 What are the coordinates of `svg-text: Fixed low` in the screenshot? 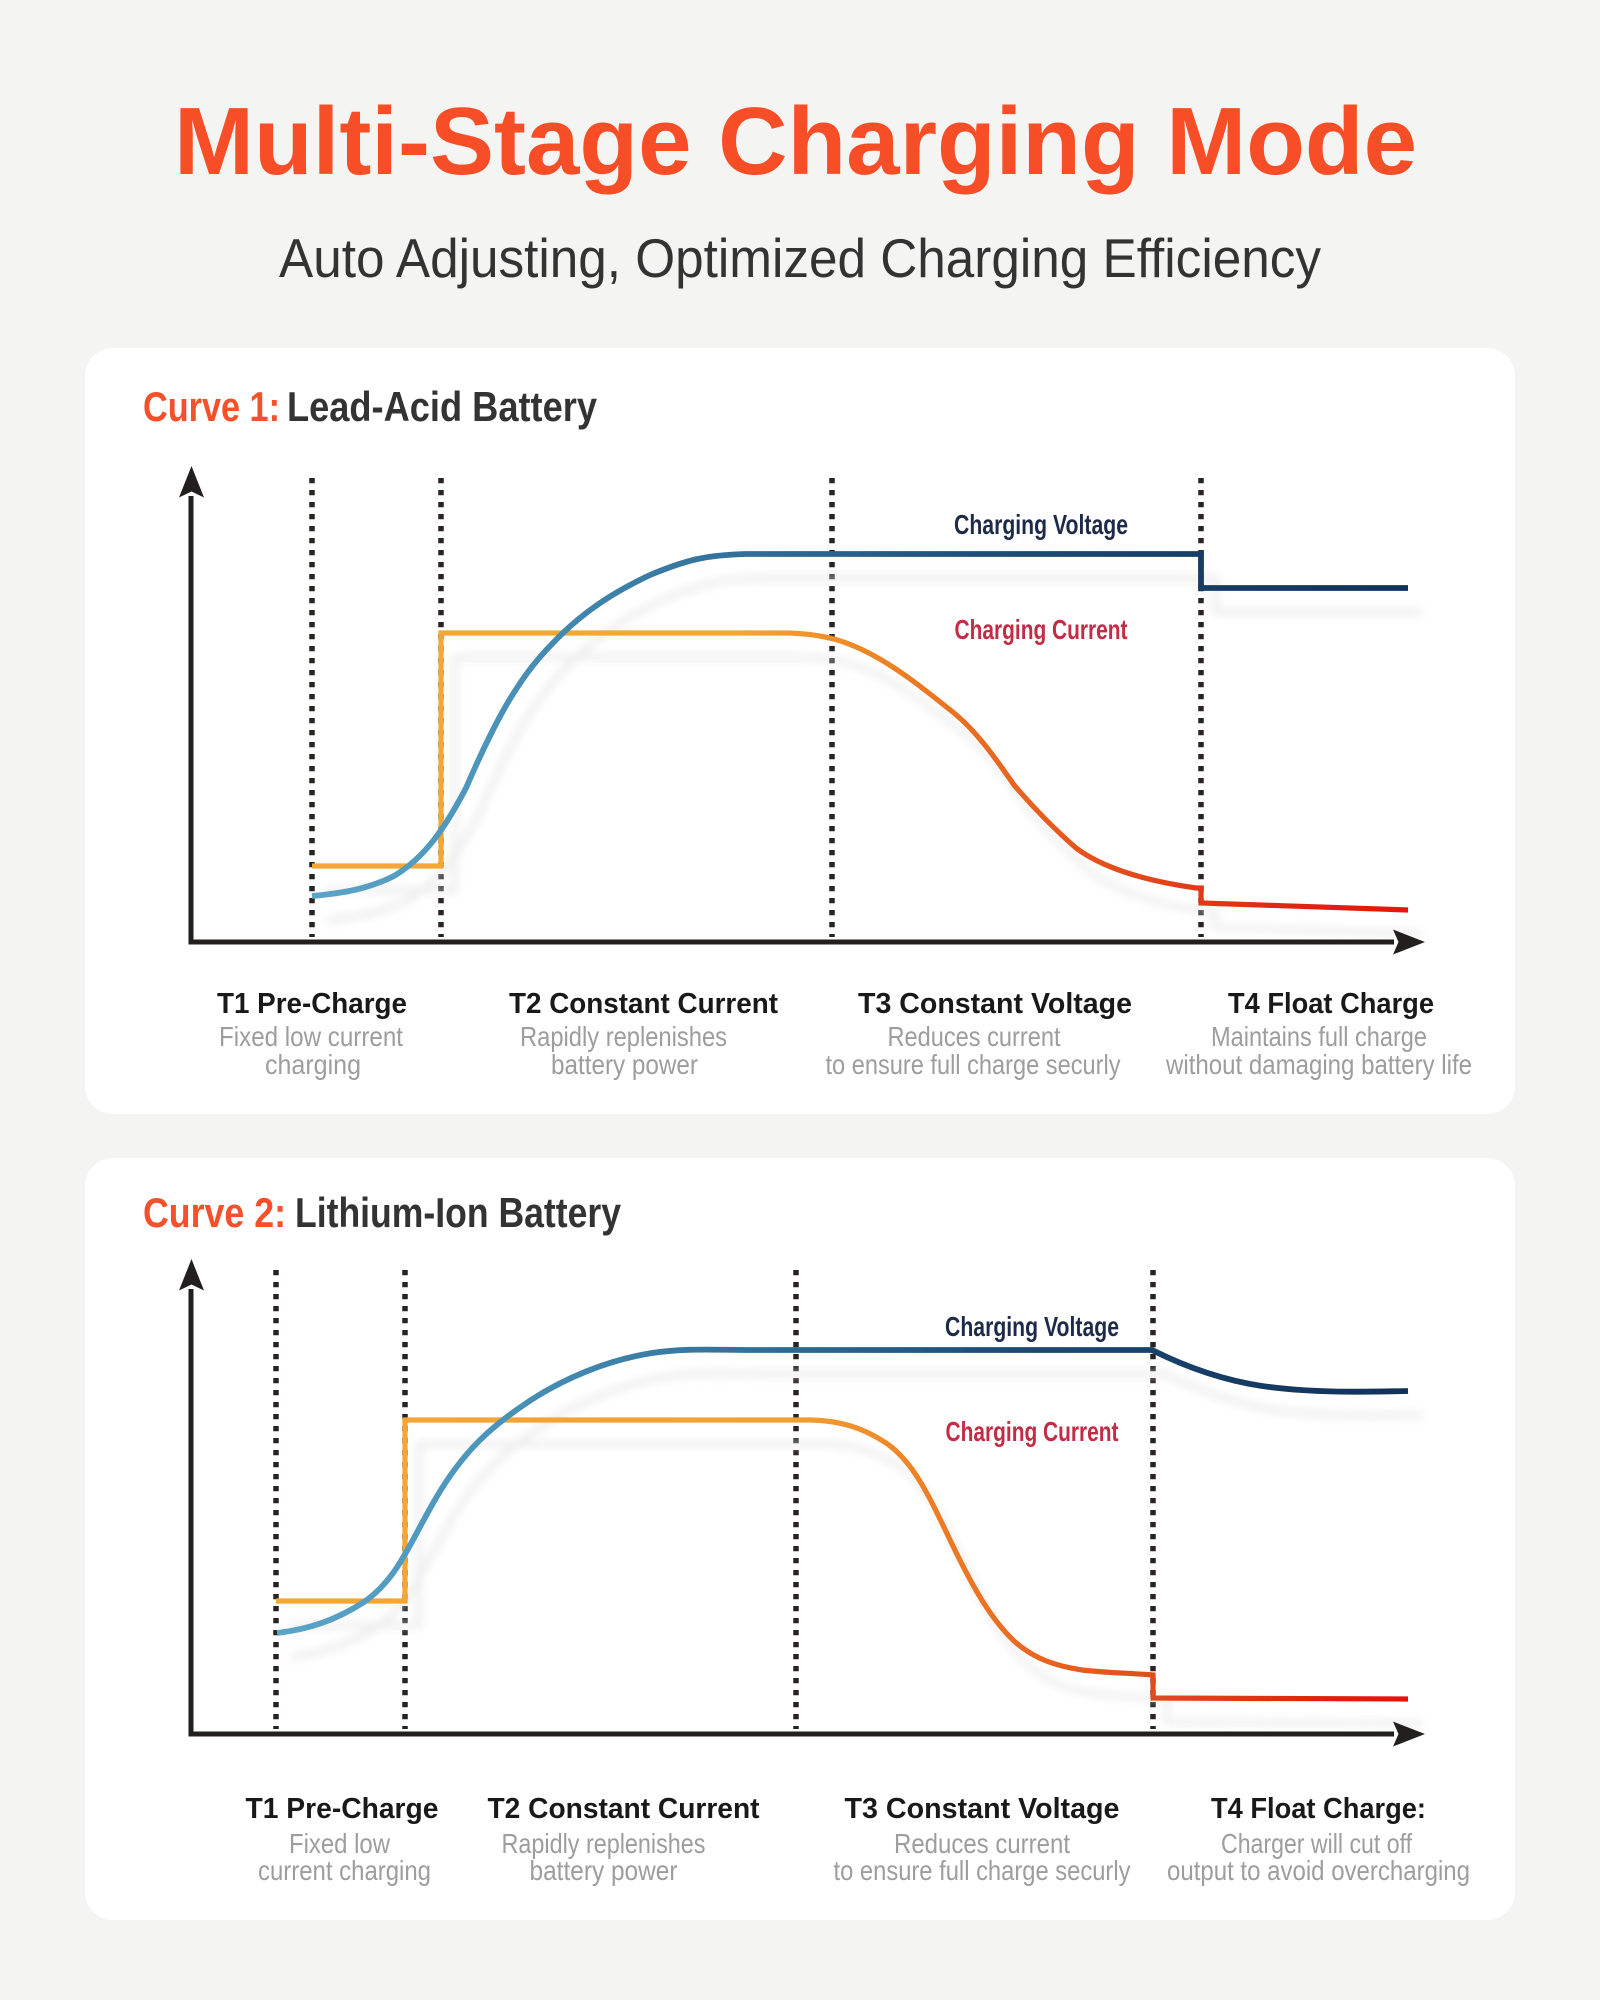 It's located at (339, 1843).